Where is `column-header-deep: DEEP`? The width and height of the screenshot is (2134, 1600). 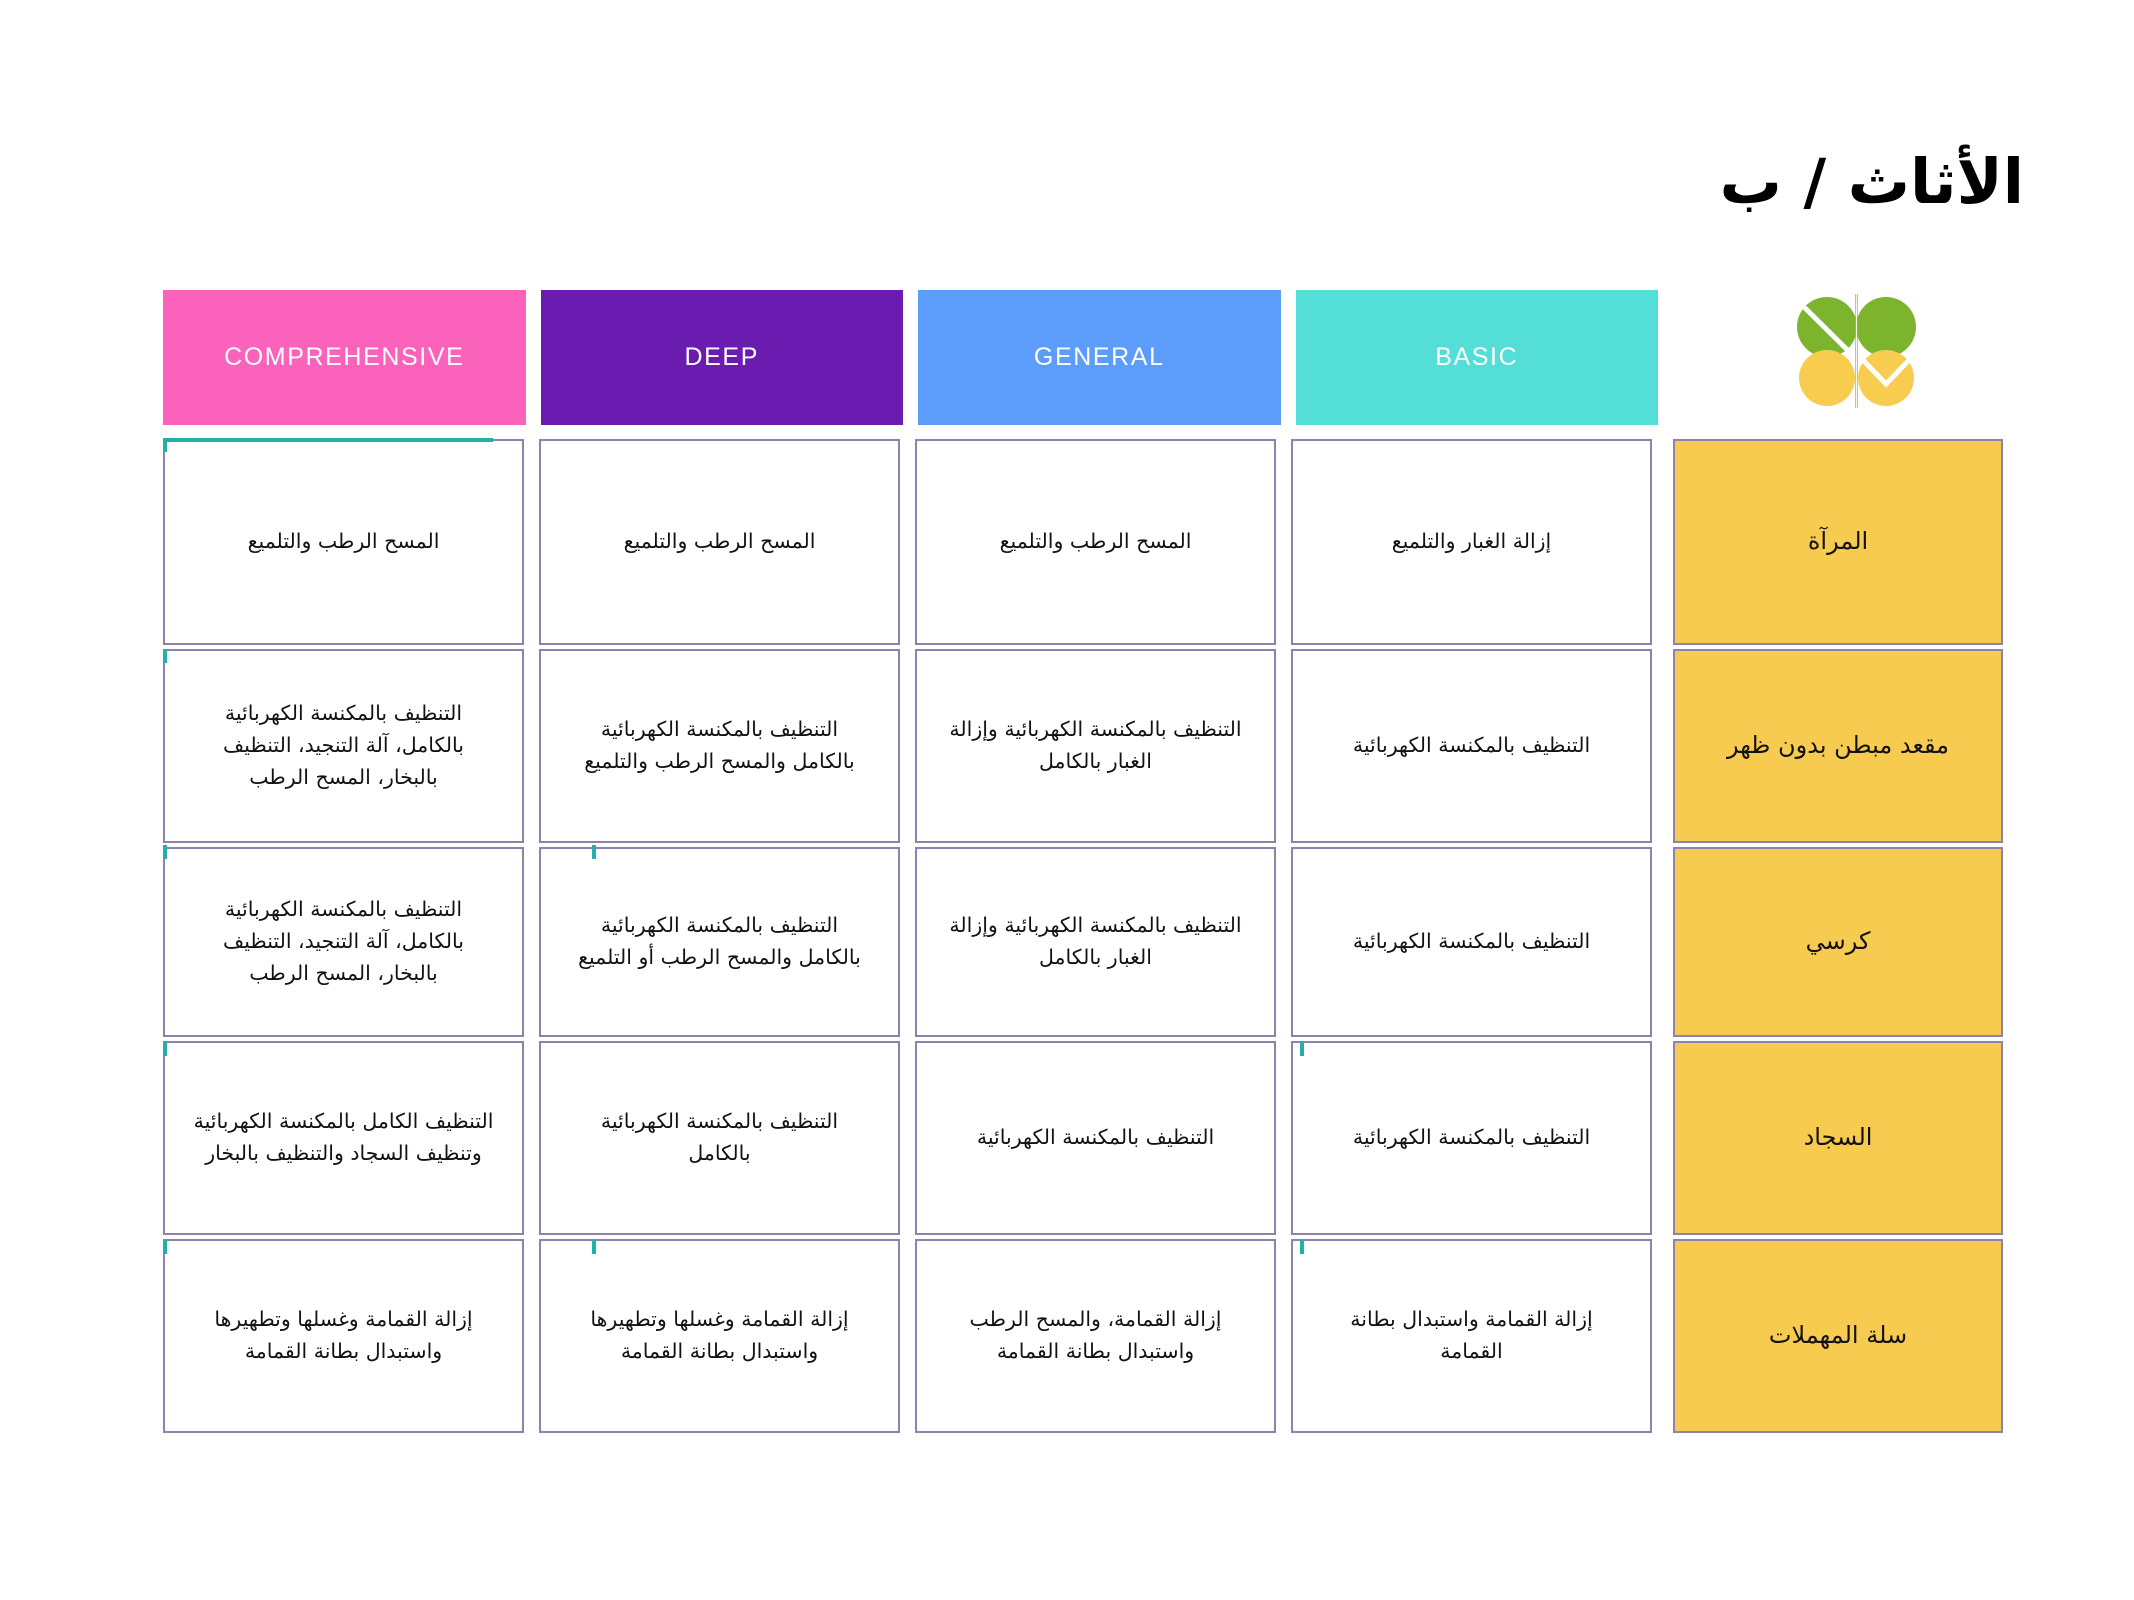 column-header-deep: DEEP is located at coordinates (721, 357).